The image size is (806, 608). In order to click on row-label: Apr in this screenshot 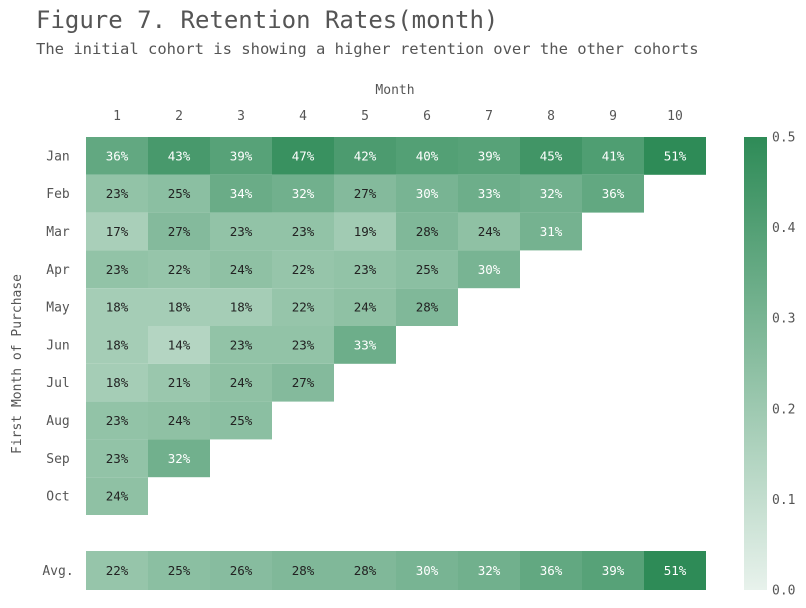, I will do `click(58, 270)`.